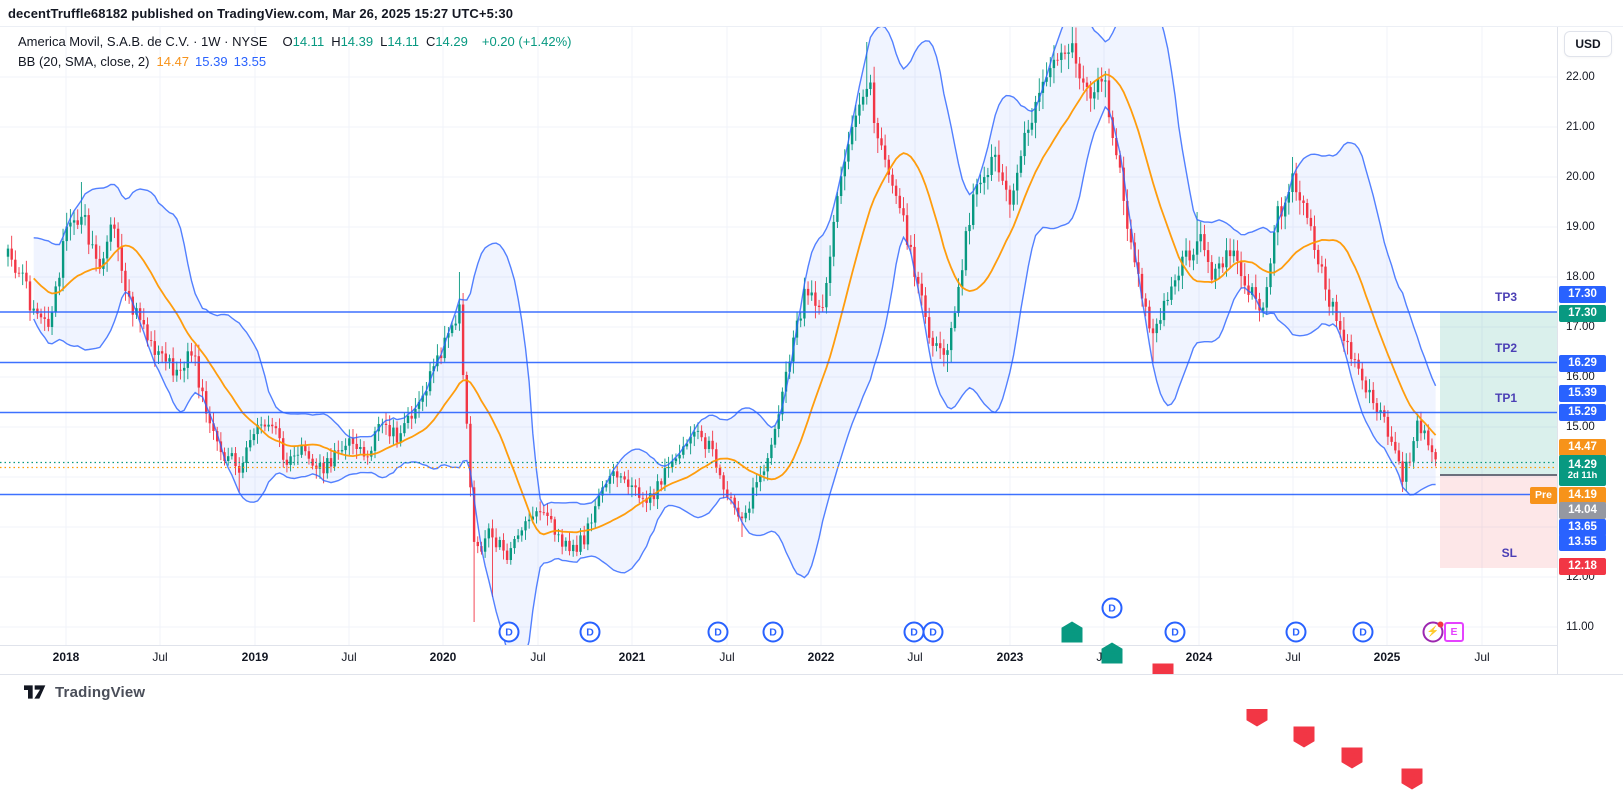  What do you see at coordinates (1010, 657) in the screenshot?
I see `time-tick-2023: 2023` at bounding box center [1010, 657].